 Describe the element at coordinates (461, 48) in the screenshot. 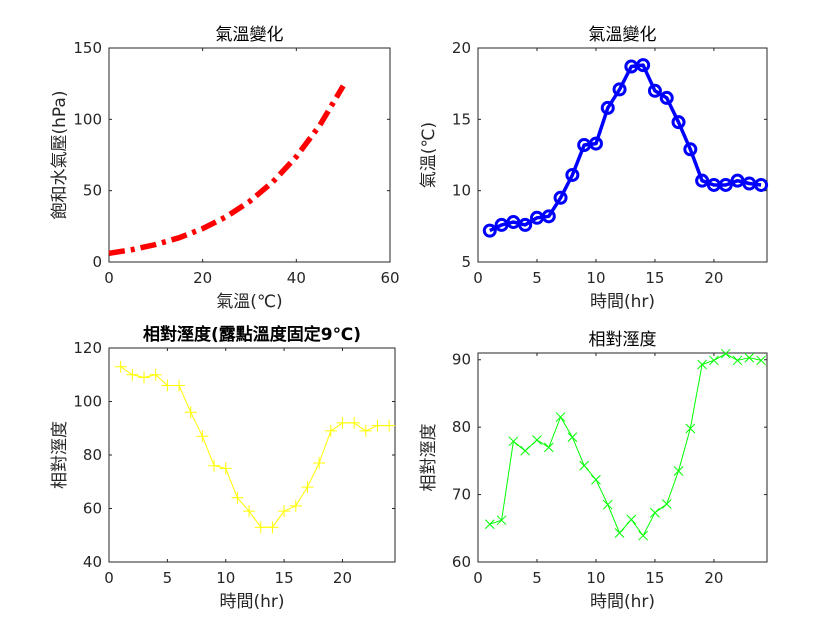

I see `y-tick-label: 20` at that location.